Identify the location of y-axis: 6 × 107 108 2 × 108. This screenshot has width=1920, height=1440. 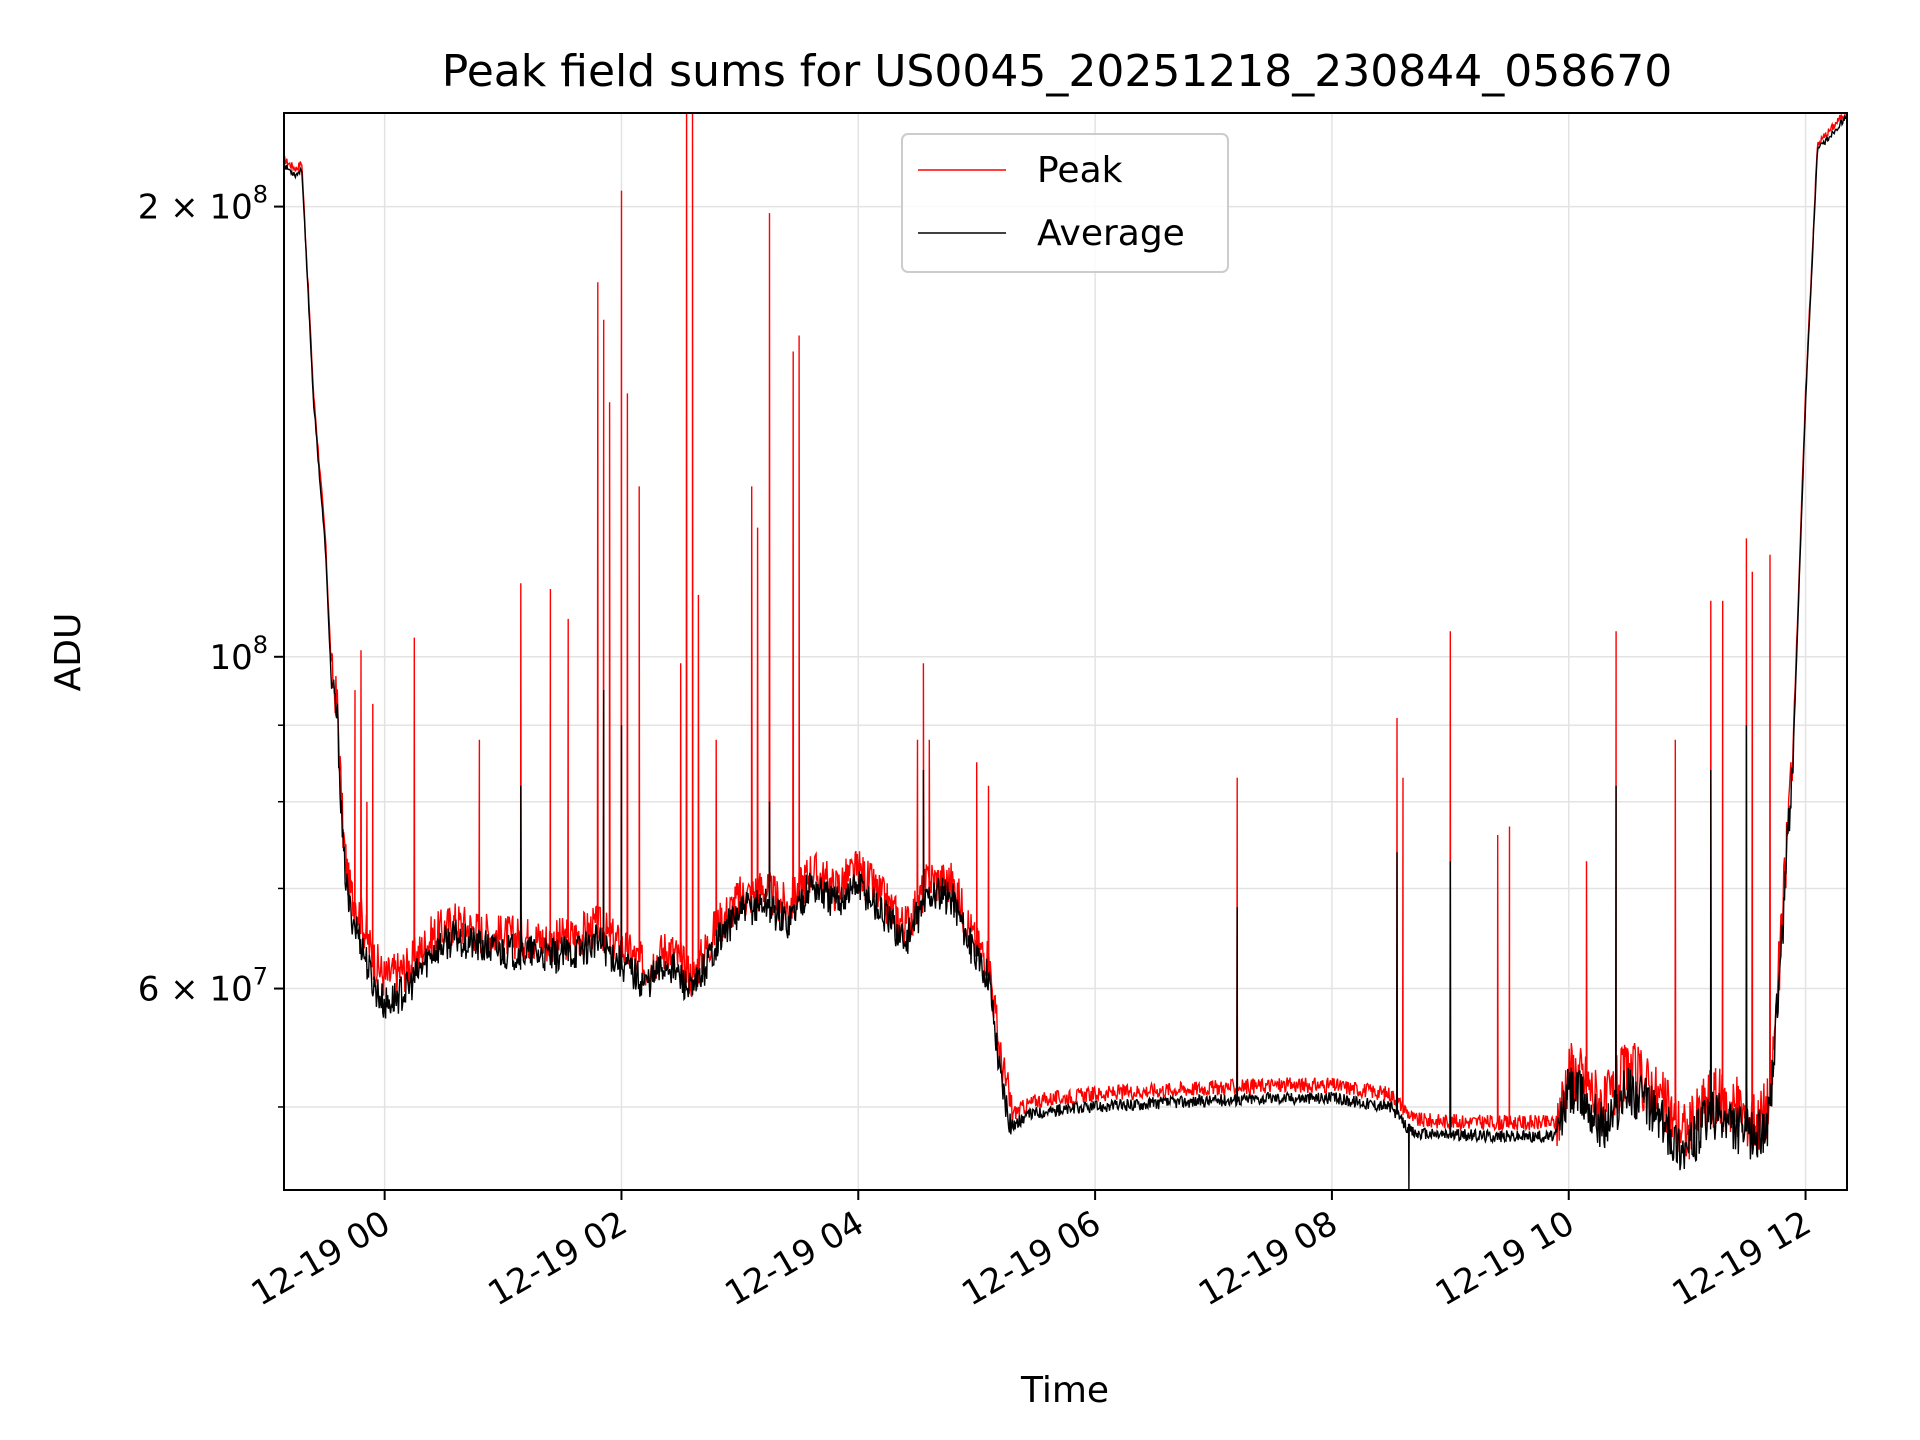
(211, 644).